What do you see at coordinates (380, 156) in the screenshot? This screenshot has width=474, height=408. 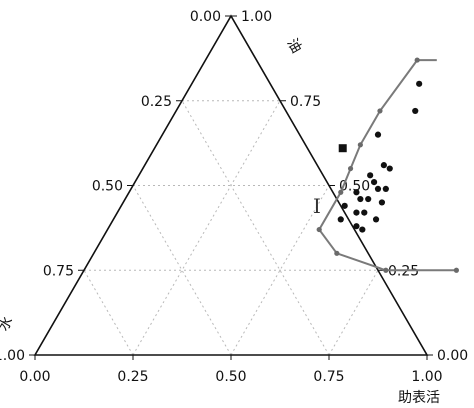 I see `data-points` at bounding box center [380, 156].